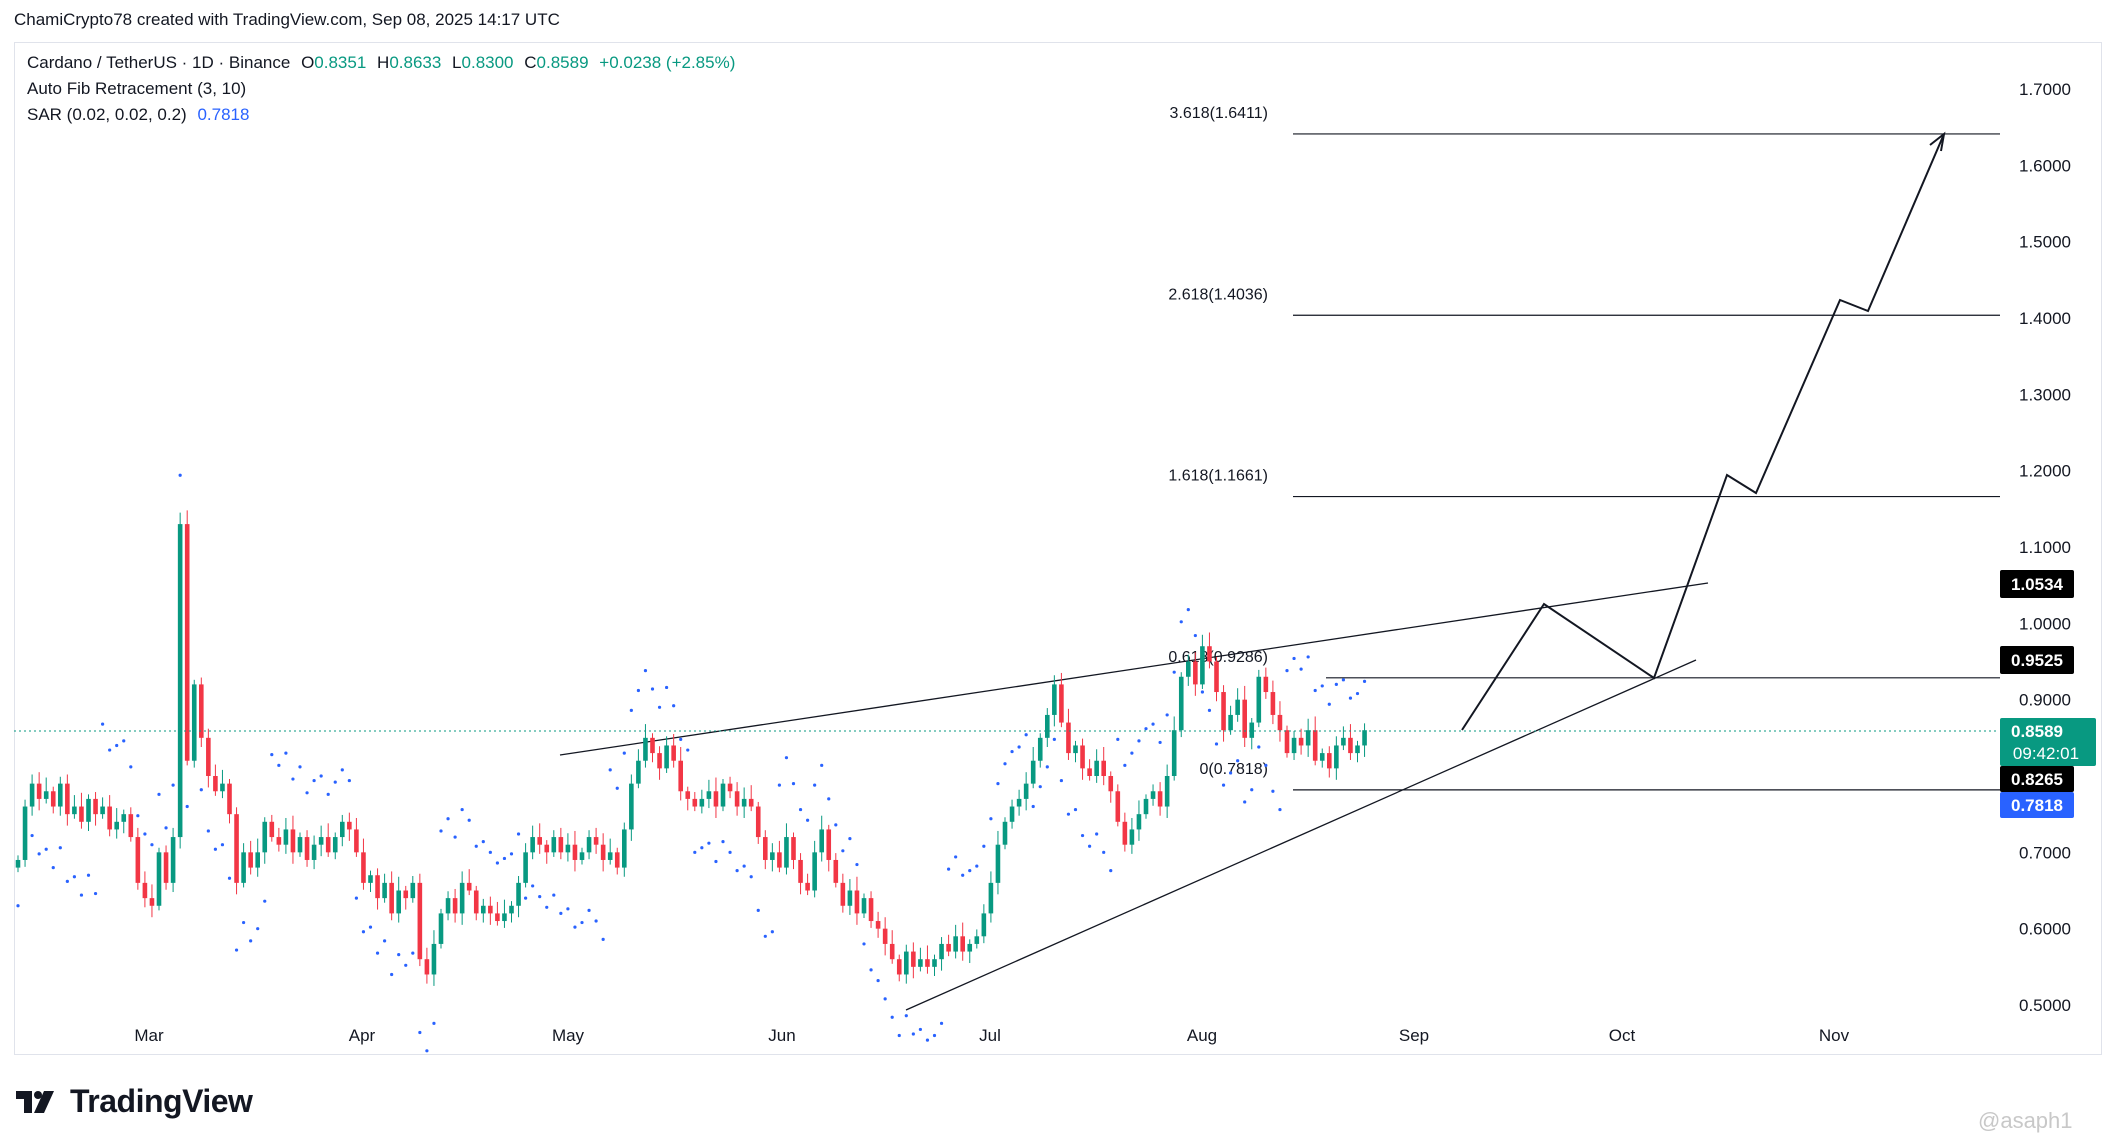 This screenshot has height=1145, width=2114. Describe the element at coordinates (568, 1035) in the screenshot. I see `x-tick-label: May` at that location.